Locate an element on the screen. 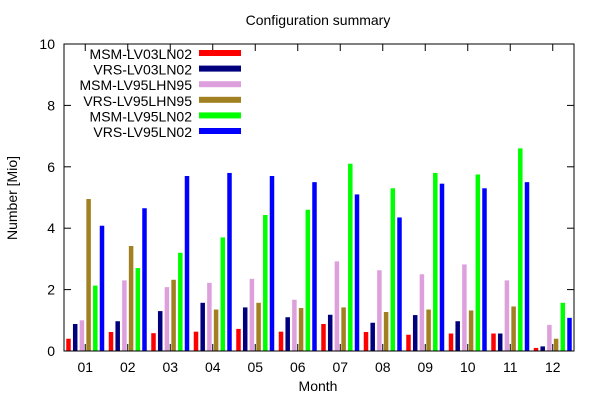  x-tick-label: 12 is located at coordinates (553, 367).